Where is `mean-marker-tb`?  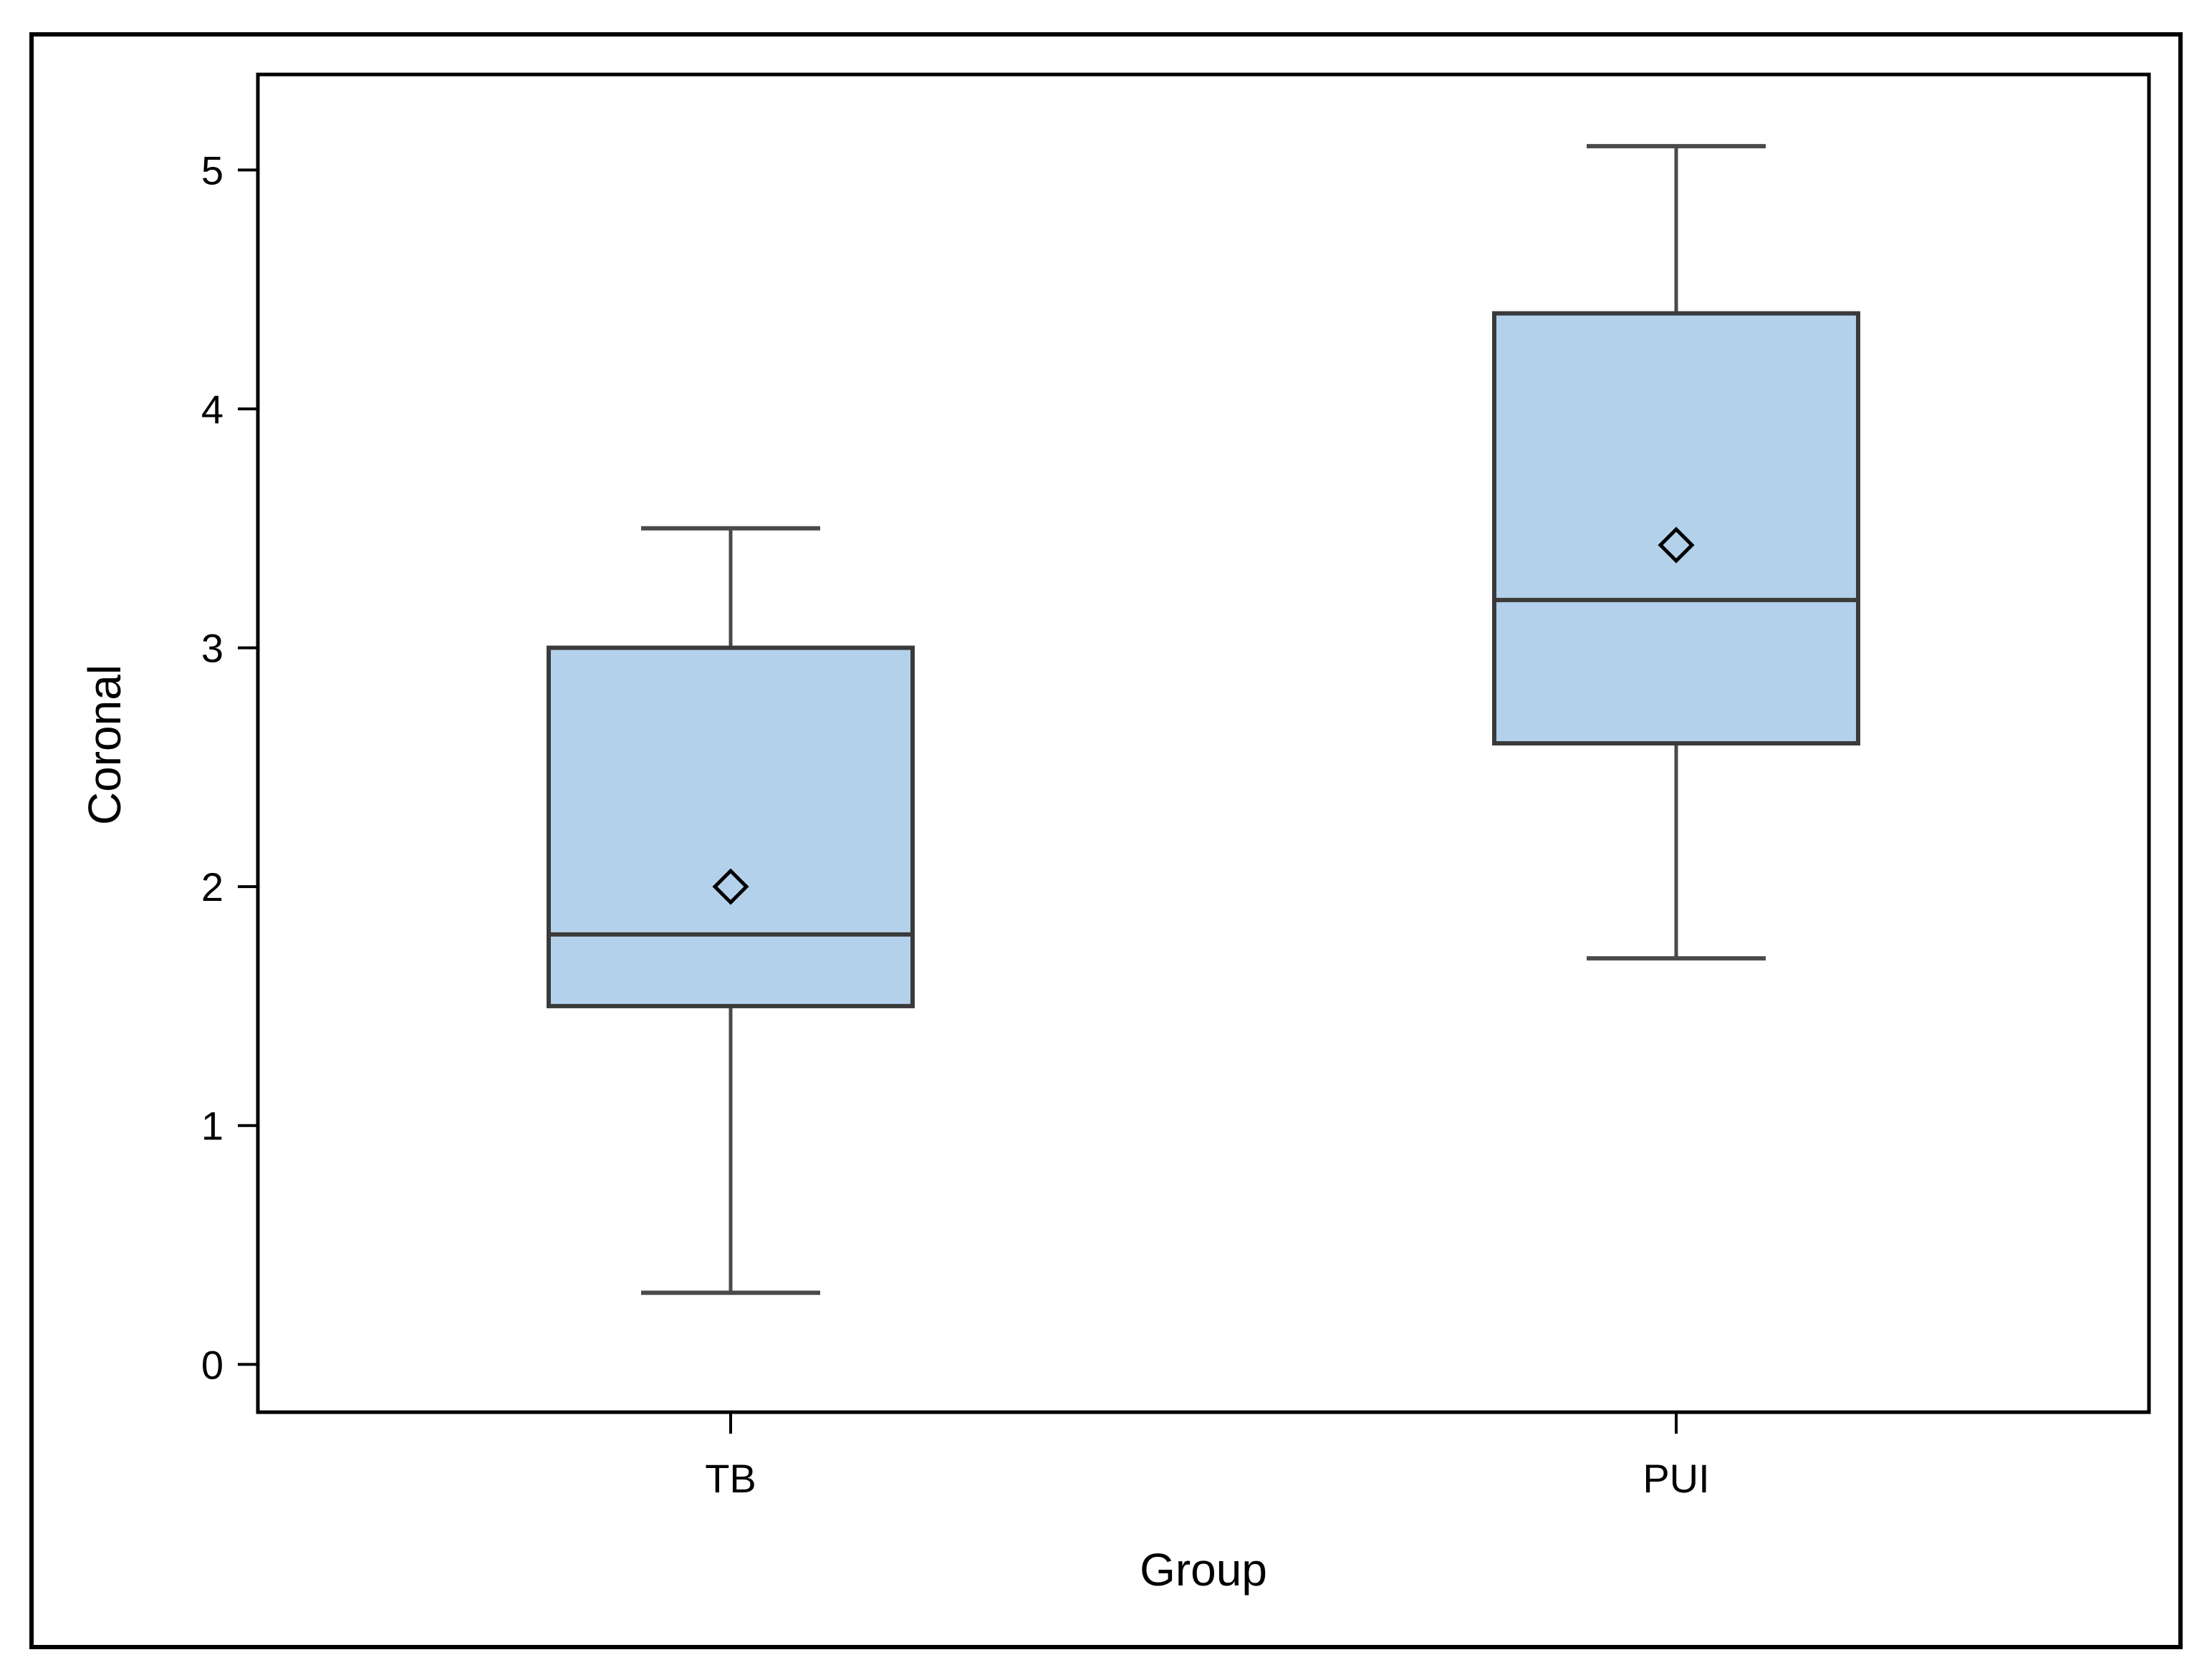
mean-marker-tb is located at coordinates (730, 886).